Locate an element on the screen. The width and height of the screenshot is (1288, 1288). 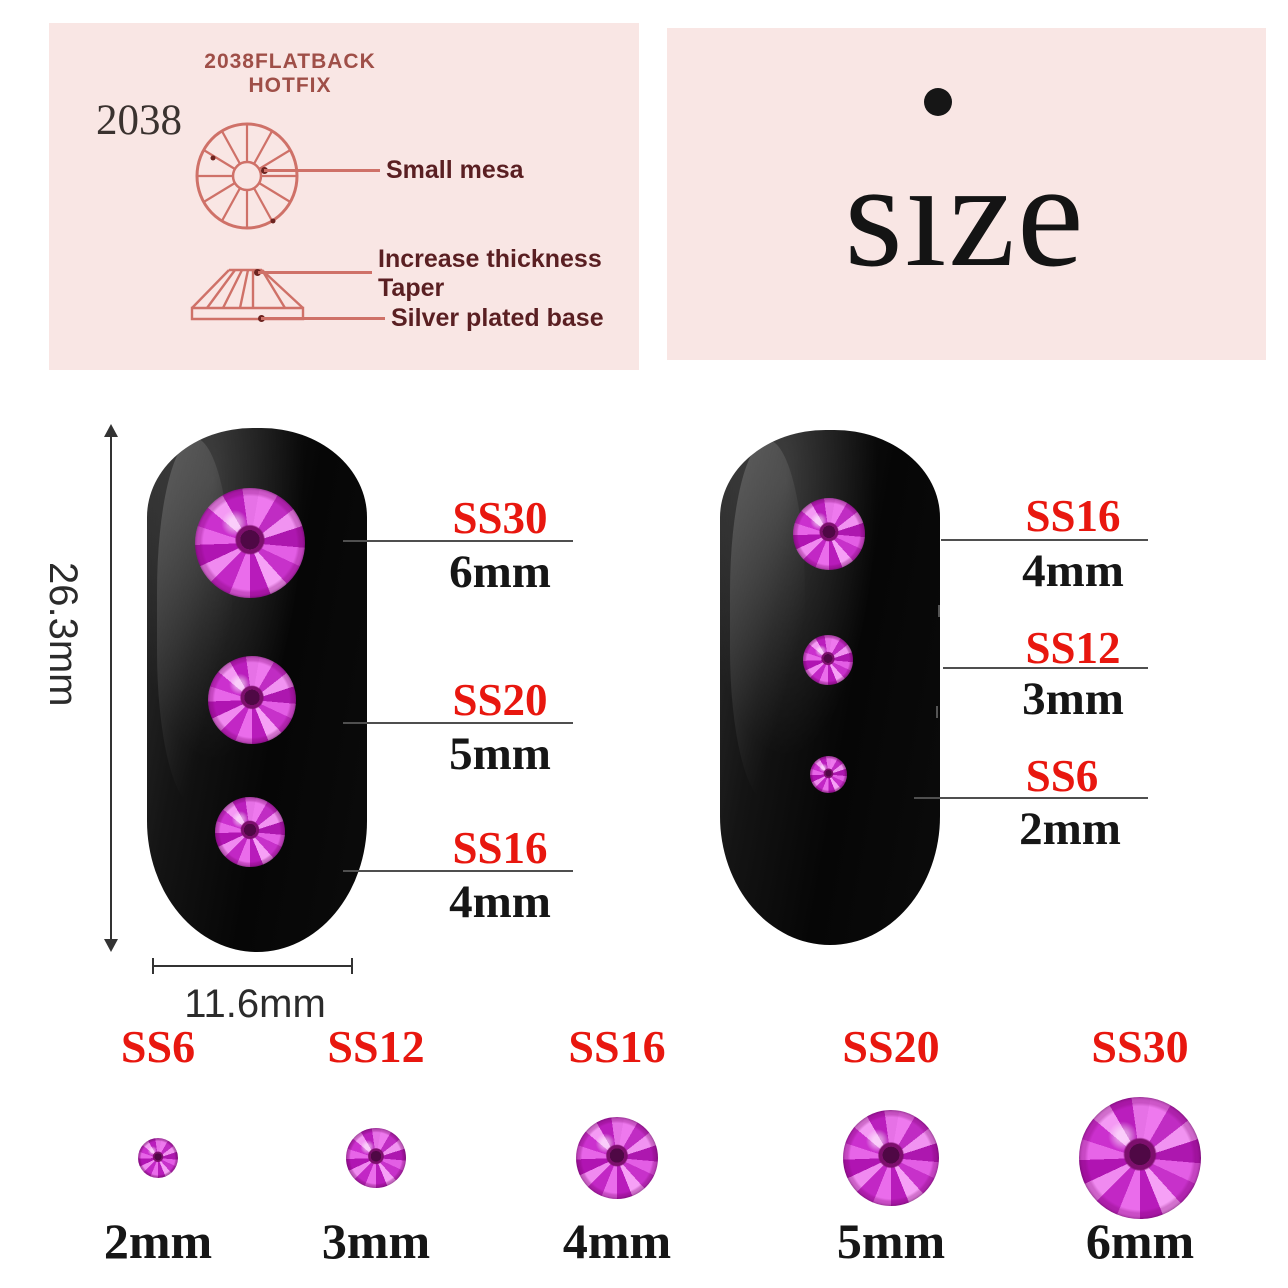
callout-size: 2mm is located at coordinates (1070, 829).